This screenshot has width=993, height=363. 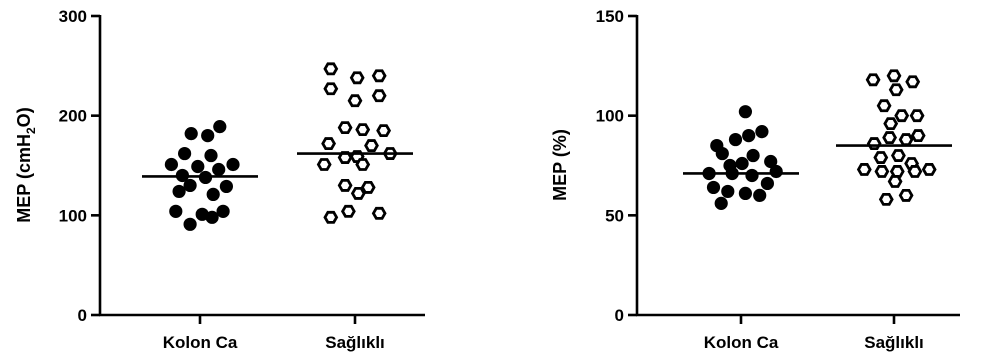 I want to click on y-axis-label: MEP (%), so click(x=560, y=165).